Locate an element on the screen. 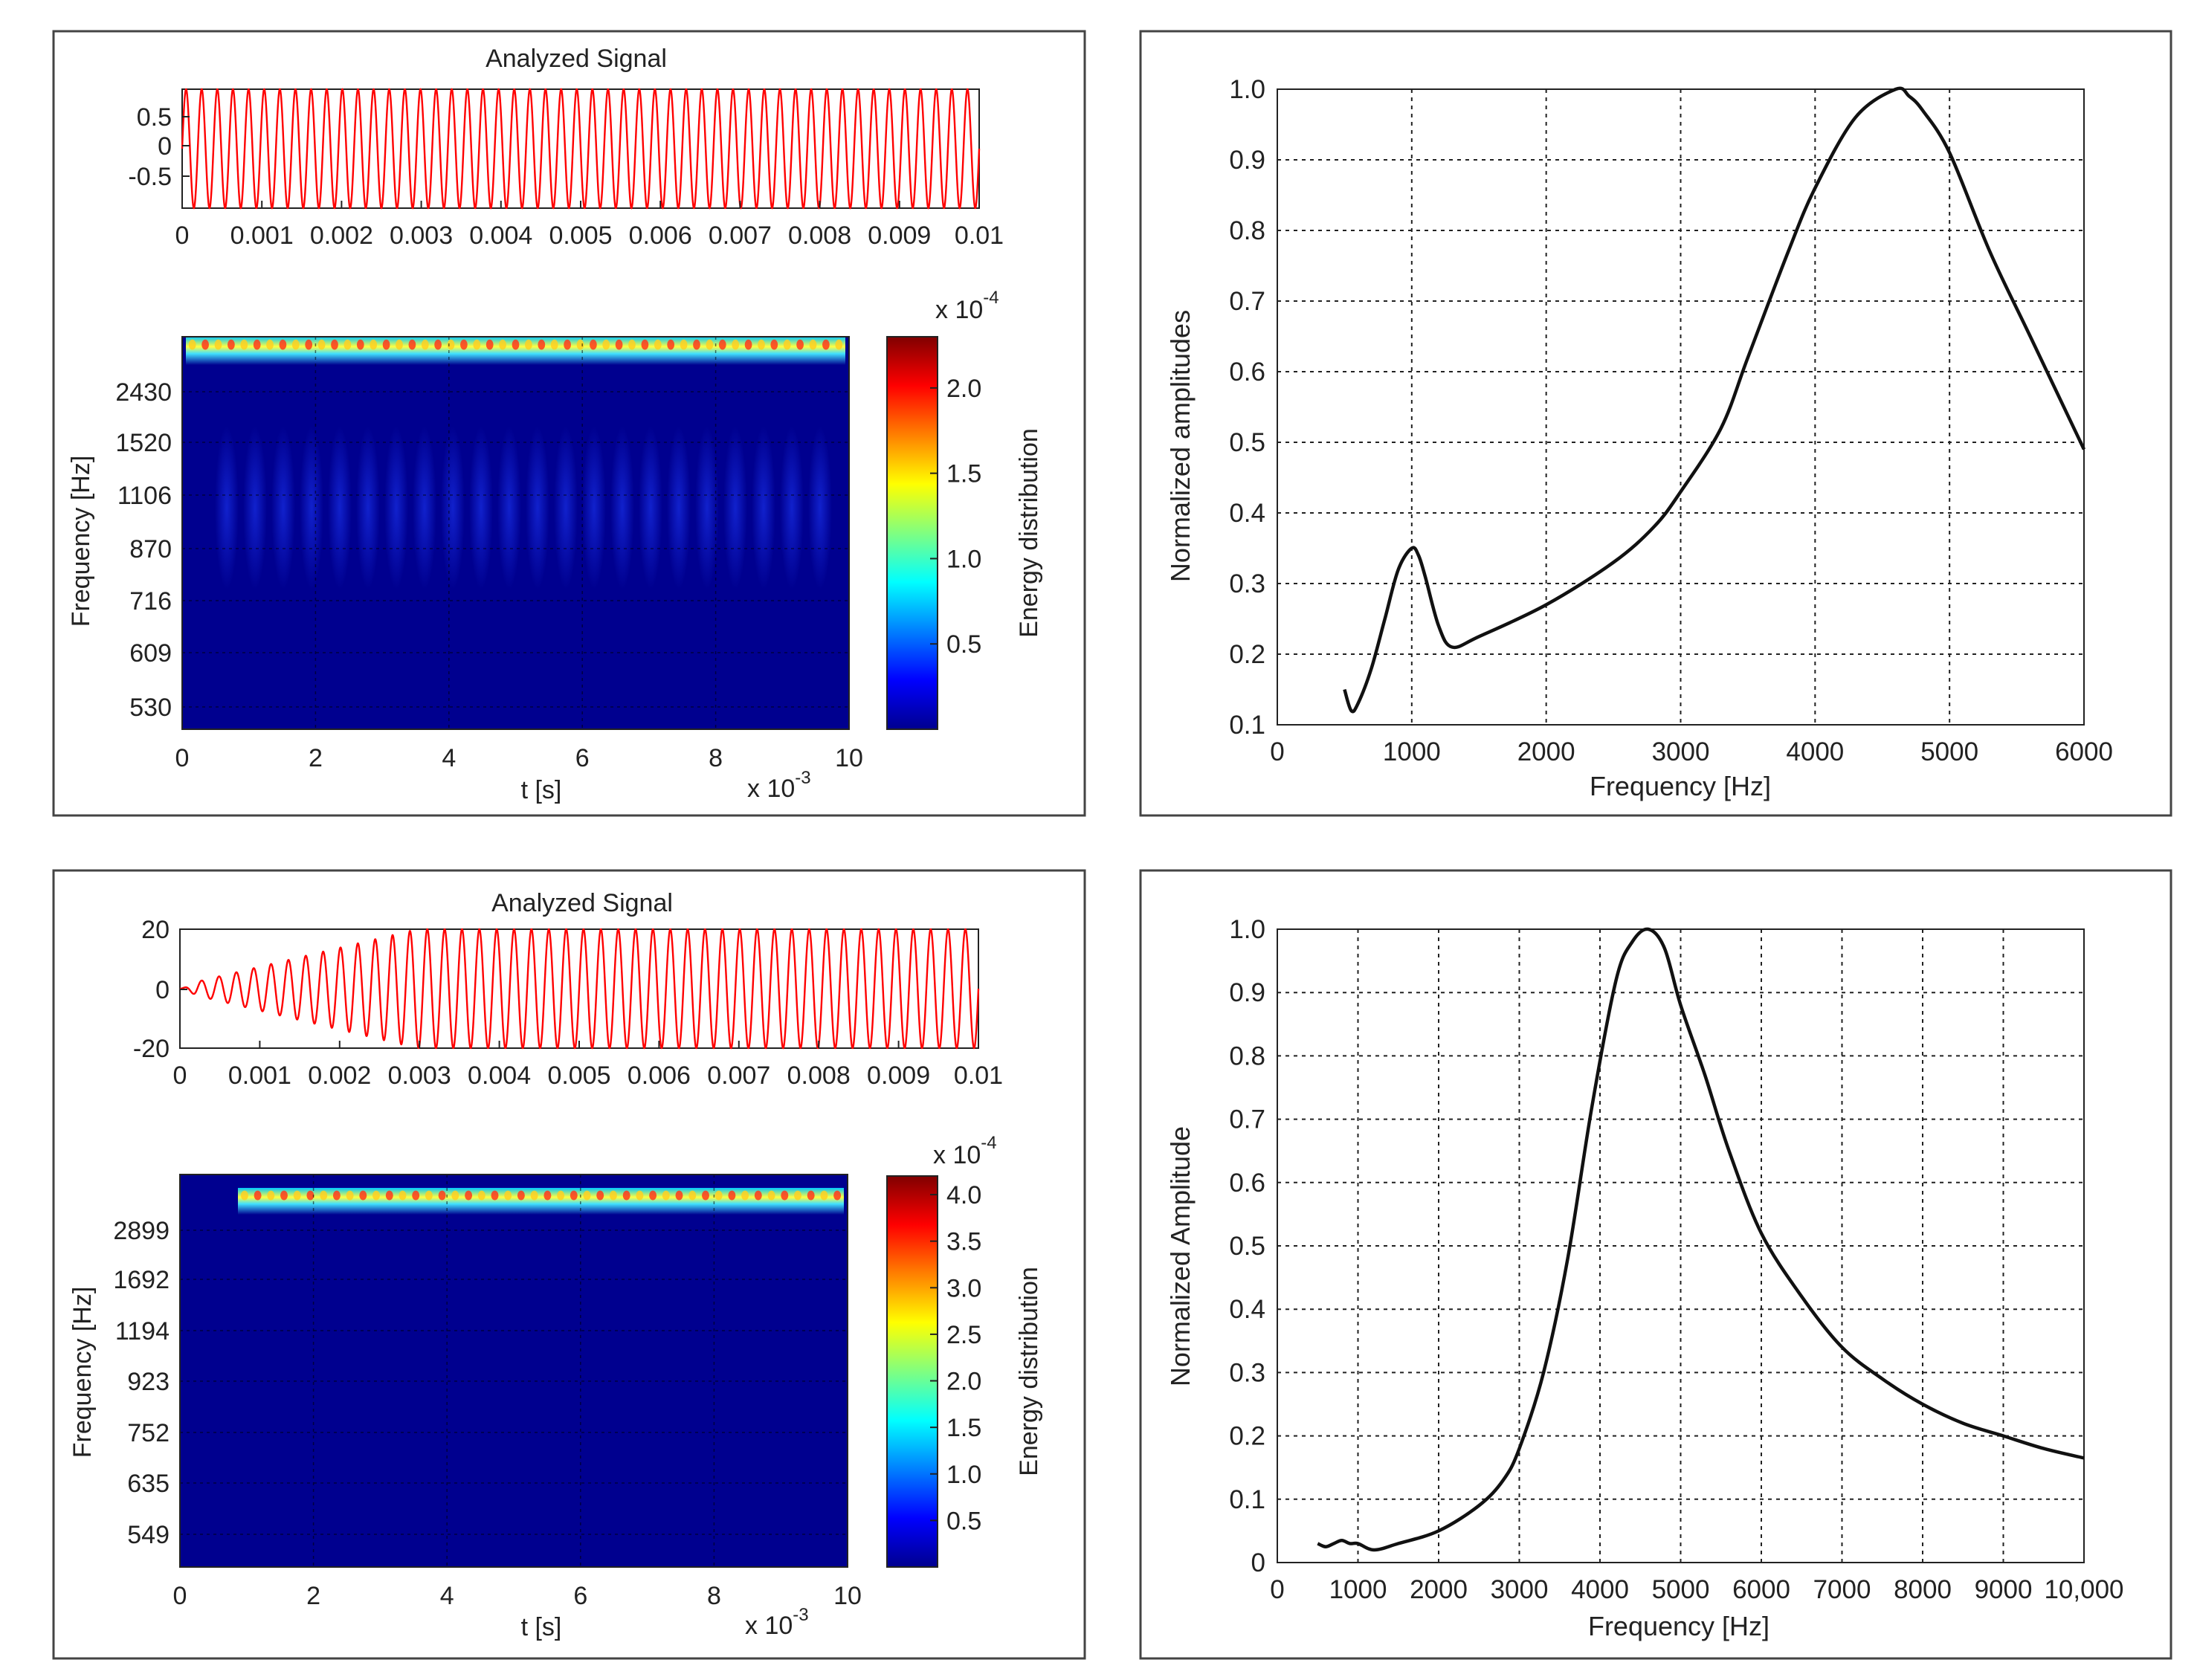 The width and height of the screenshot is (2197, 1680). signal-x-tick-label: 0.008 is located at coordinates (819, 236).